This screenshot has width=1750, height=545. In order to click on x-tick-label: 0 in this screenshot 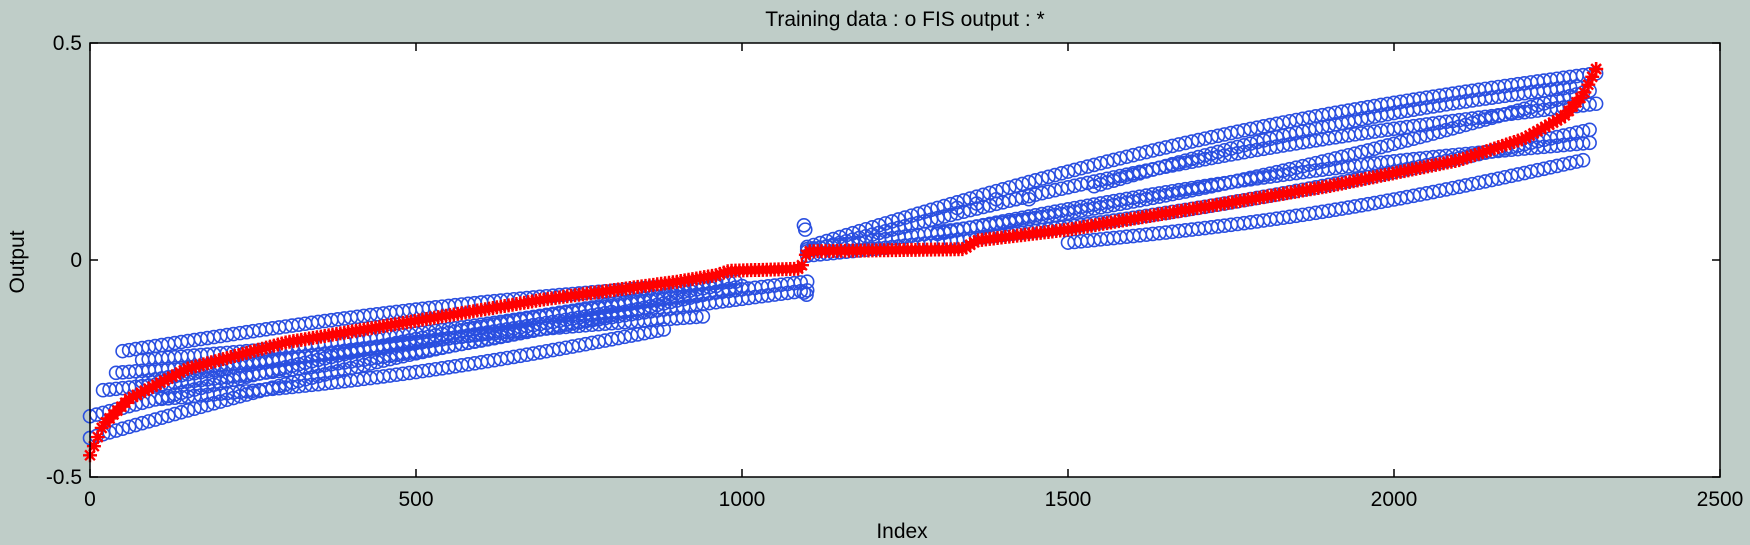, I will do `click(90, 499)`.